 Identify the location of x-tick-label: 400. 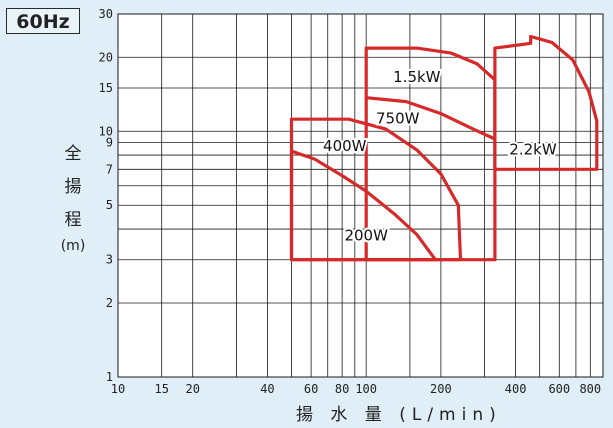
(516, 389).